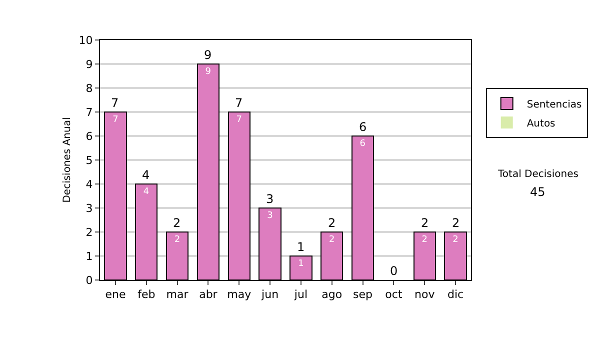 The width and height of the screenshot is (600, 340). What do you see at coordinates (363, 295) in the screenshot?
I see `x-tick-label: sep` at bounding box center [363, 295].